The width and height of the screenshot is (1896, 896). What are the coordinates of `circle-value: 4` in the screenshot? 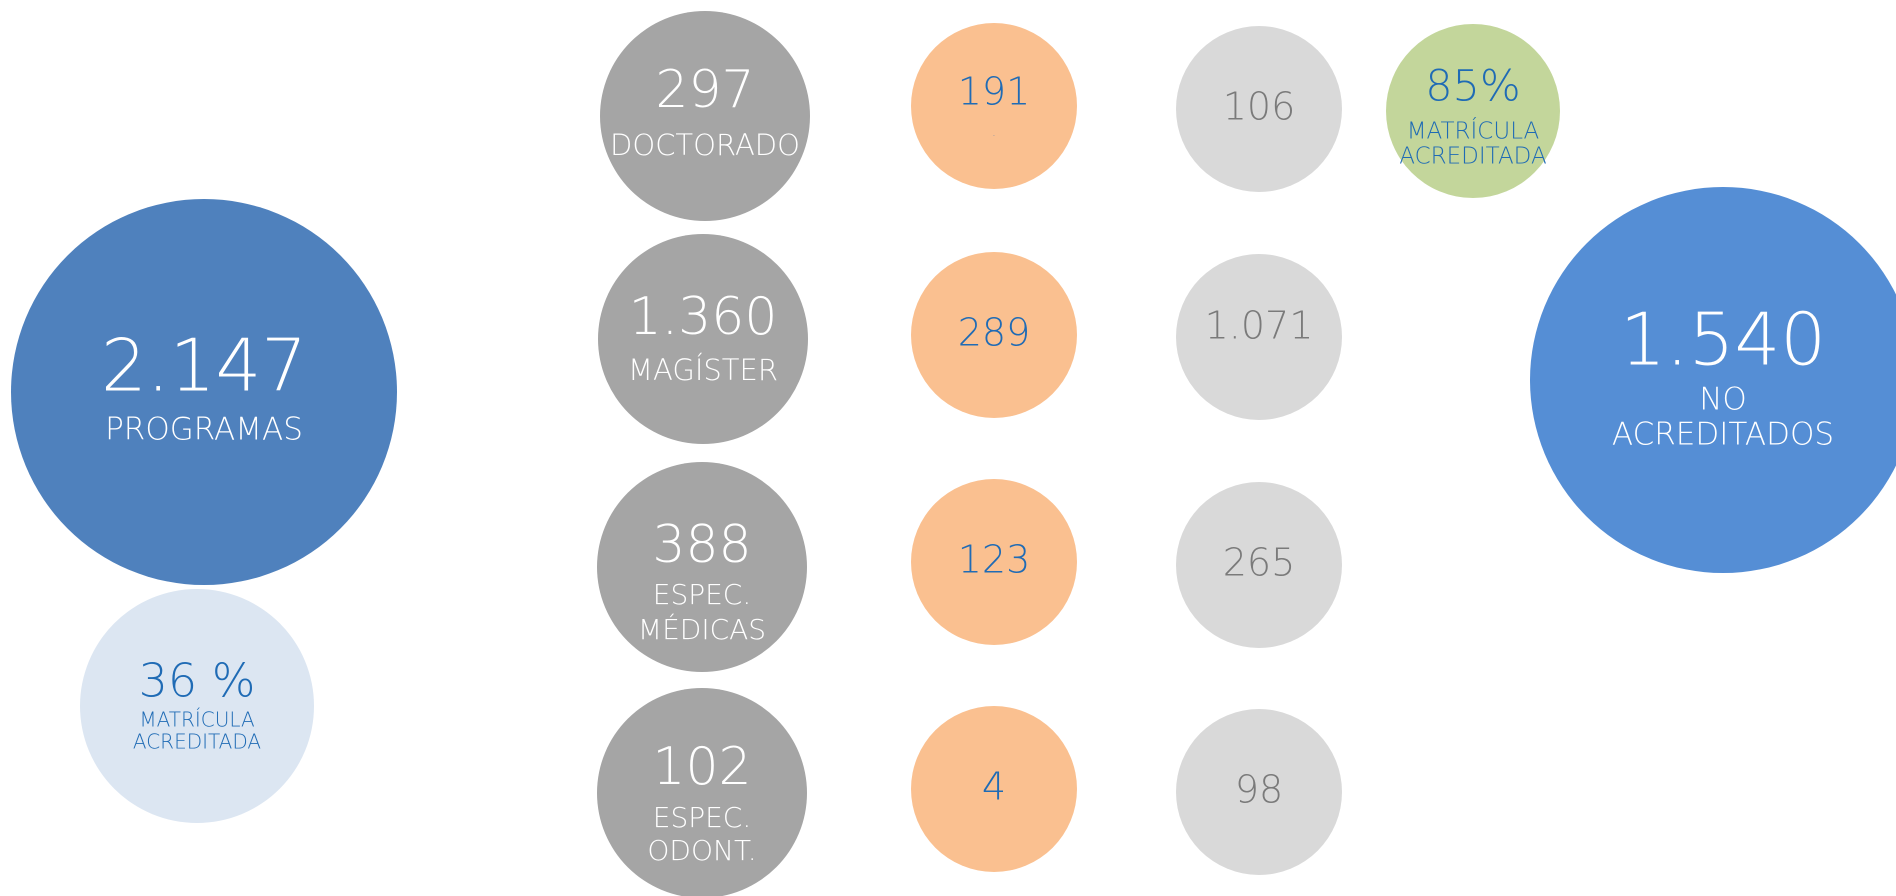 It's located at (994, 787).